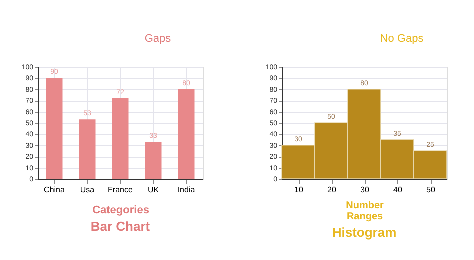 The image size is (474, 260). I want to click on x-tick-label: 10, so click(299, 190).